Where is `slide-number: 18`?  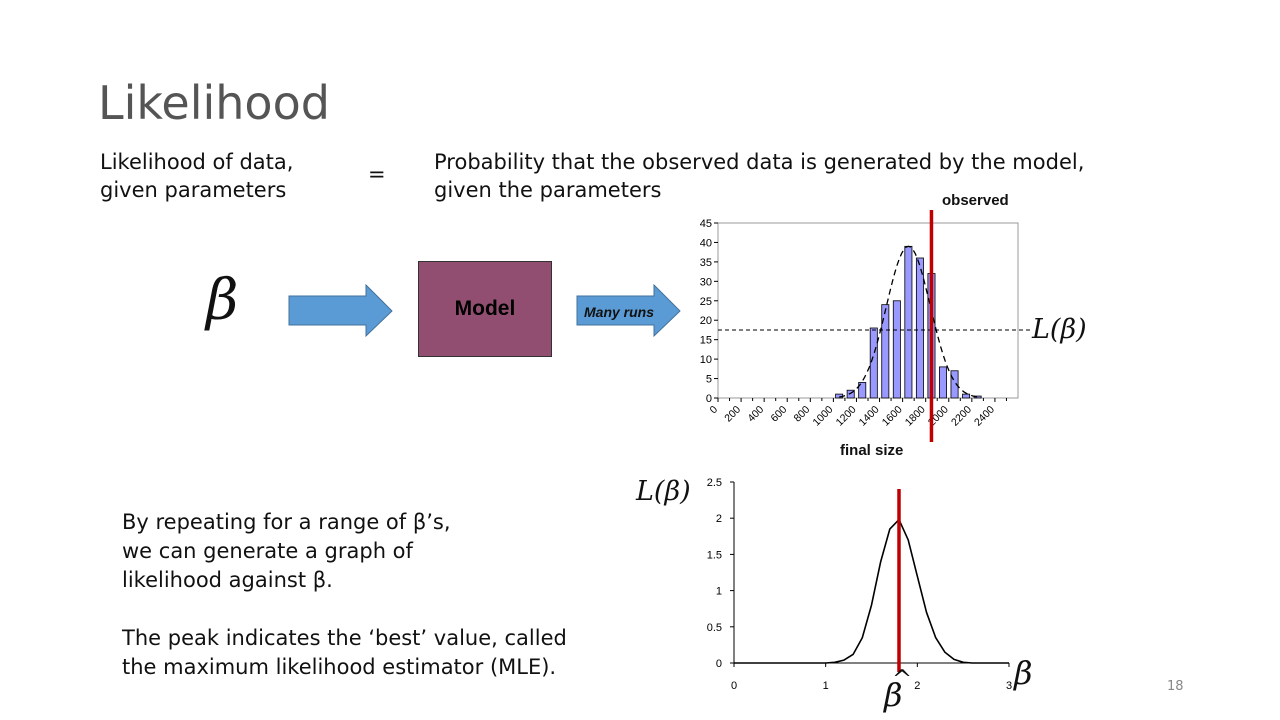 slide-number: 18 is located at coordinates (1175, 686).